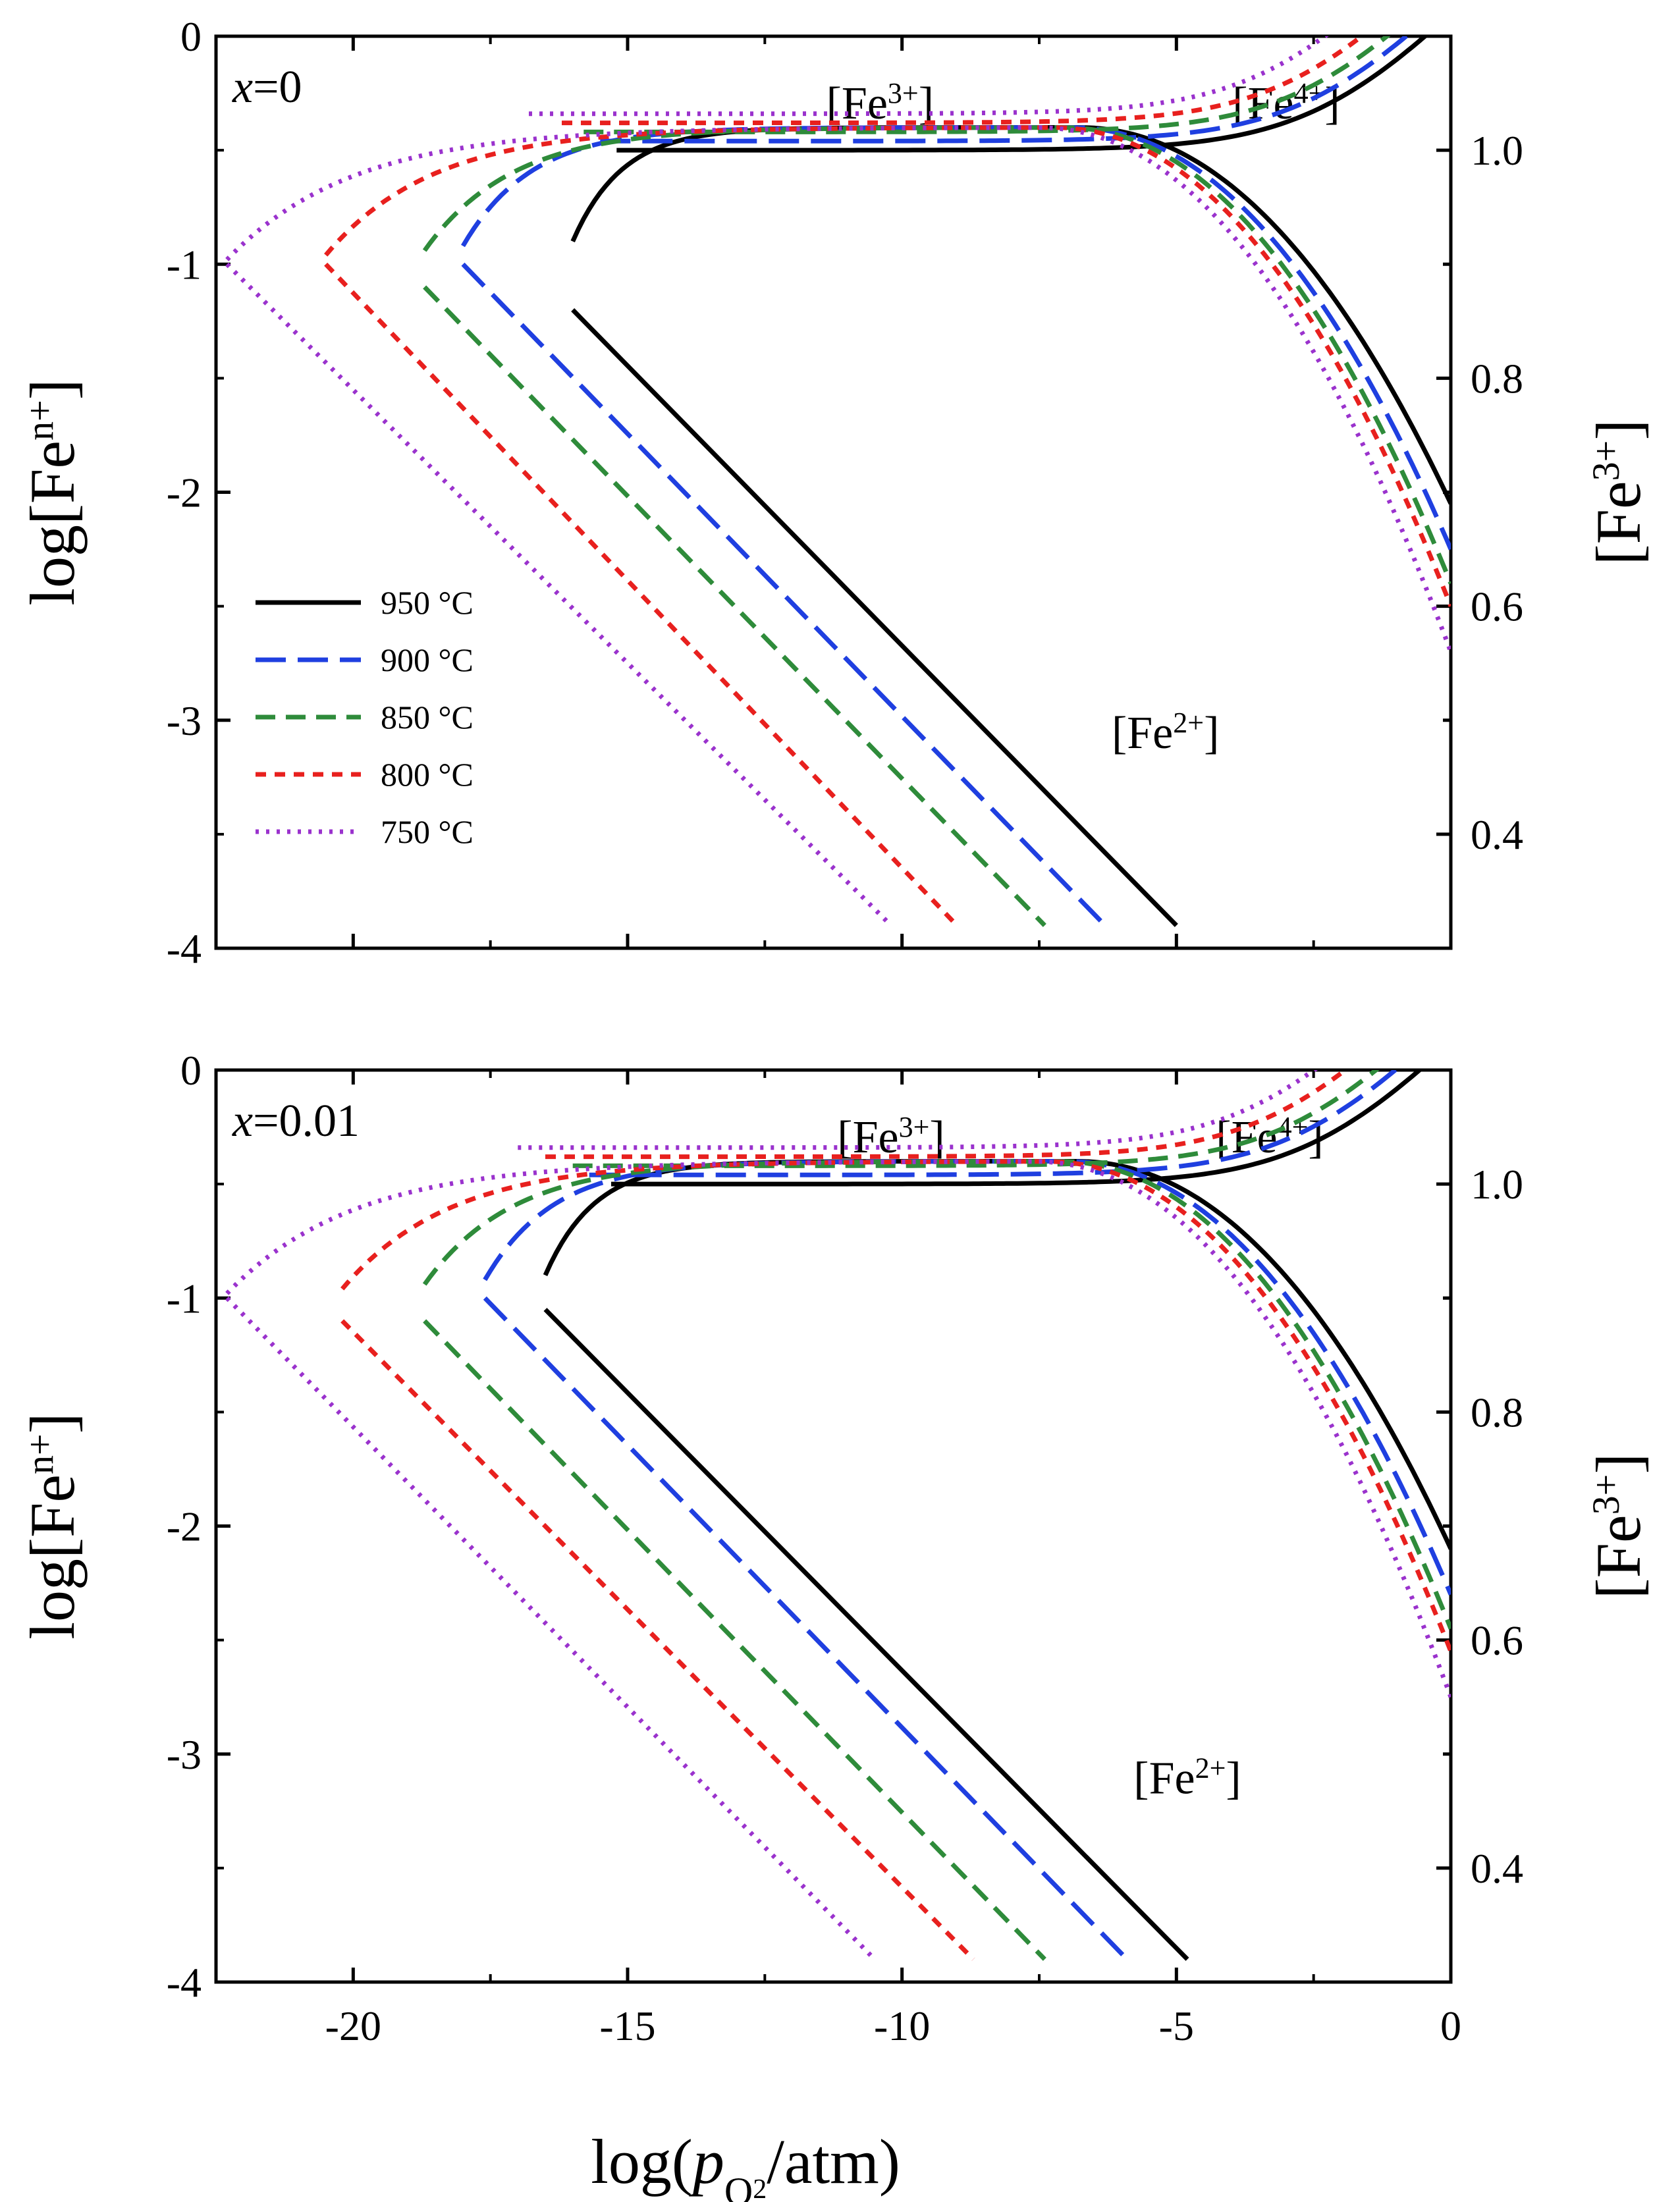 This screenshot has width=1680, height=2202. Describe the element at coordinates (627, 2025) in the screenshot. I see `x-tick-label: -15` at that location.